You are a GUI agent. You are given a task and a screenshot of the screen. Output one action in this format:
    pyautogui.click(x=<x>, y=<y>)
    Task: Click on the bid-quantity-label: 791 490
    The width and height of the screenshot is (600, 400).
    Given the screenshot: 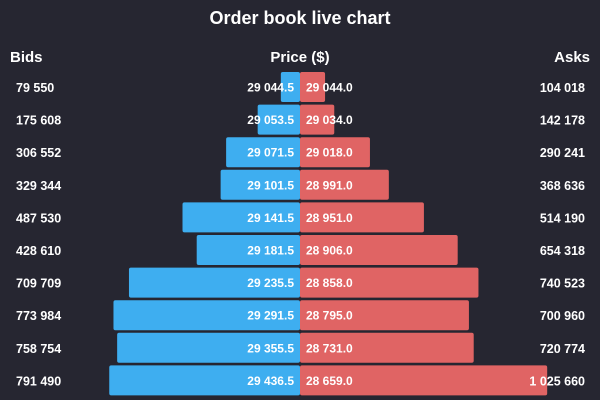 What is the action you would take?
    pyautogui.click(x=38, y=381)
    